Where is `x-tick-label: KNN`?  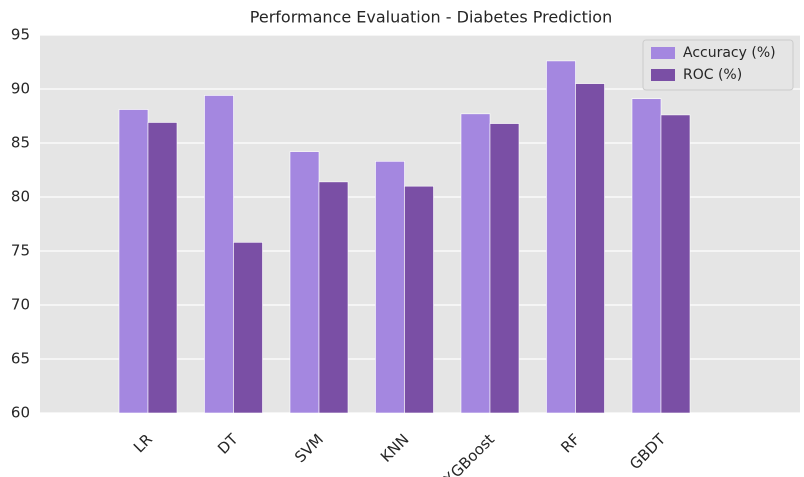 x-tick-label: KNN is located at coordinates (395, 448).